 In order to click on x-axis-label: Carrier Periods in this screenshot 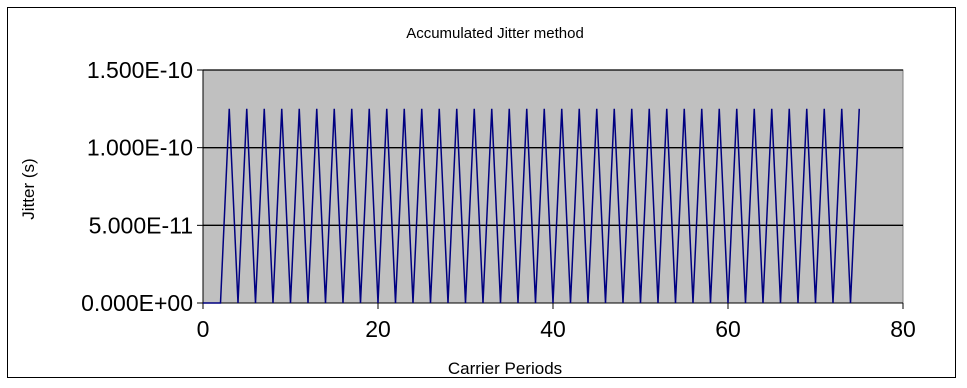, I will do `click(505, 368)`.